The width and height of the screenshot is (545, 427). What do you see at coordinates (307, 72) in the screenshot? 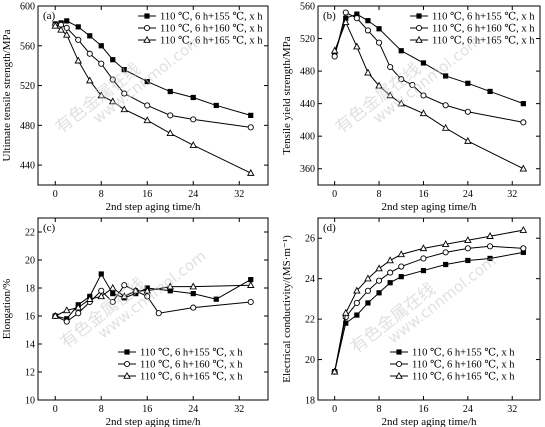
I see `y-tick-label: 480` at bounding box center [307, 72].